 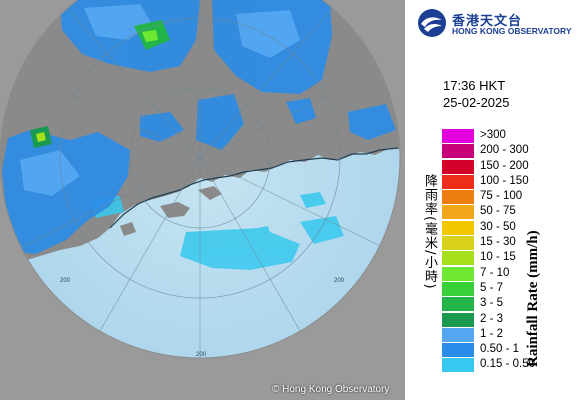 What do you see at coordinates (432, 23) in the screenshot?
I see `hko-logo-icon` at bounding box center [432, 23].